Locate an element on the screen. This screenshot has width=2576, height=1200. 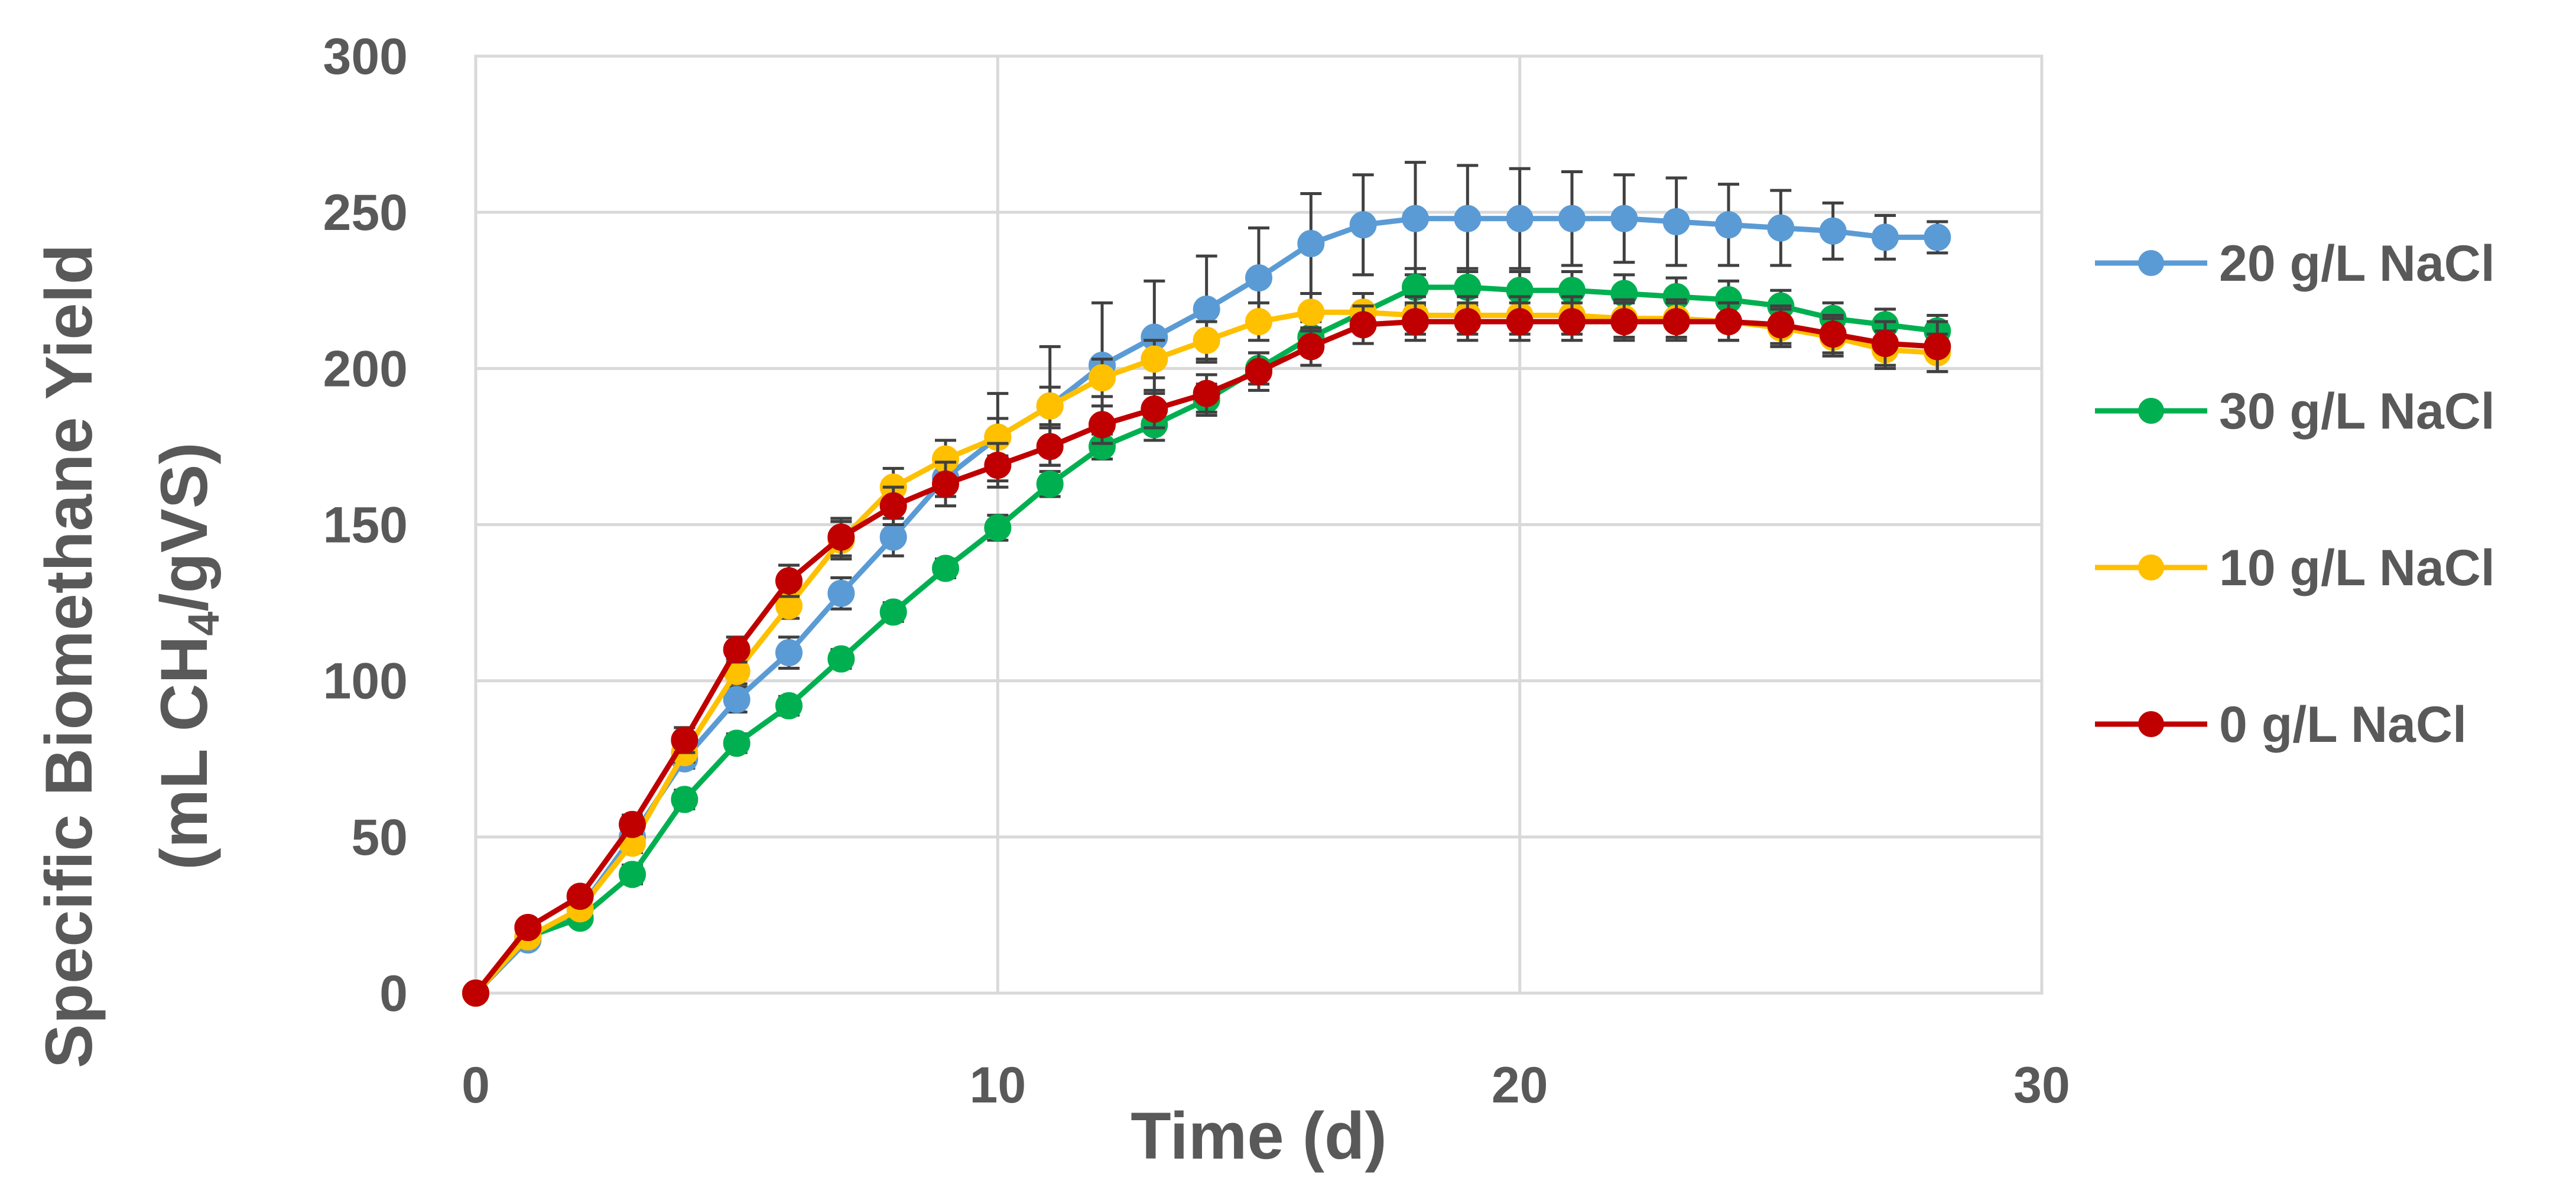
x-tick-label: 30 is located at coordinates (2041, 1085).